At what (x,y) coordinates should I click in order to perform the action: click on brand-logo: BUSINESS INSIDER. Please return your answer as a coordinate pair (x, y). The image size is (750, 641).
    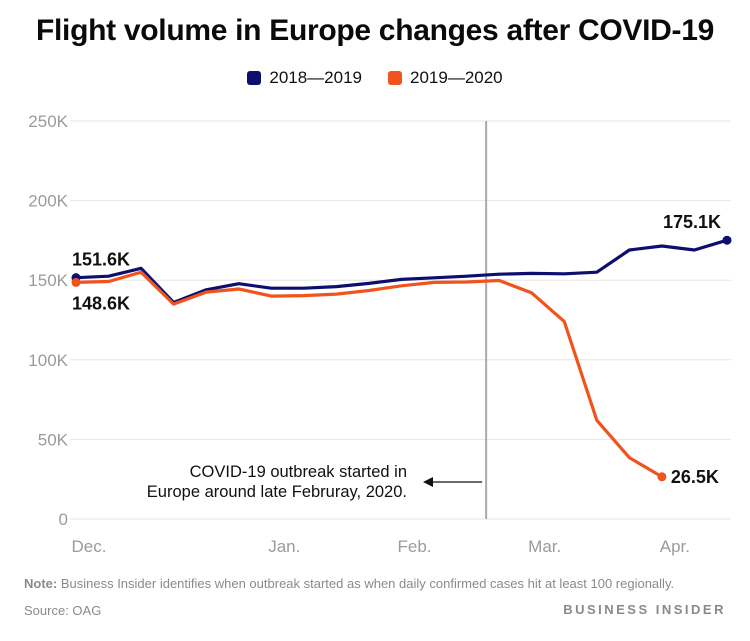
    Looking at the image, I should click on (644, 609).